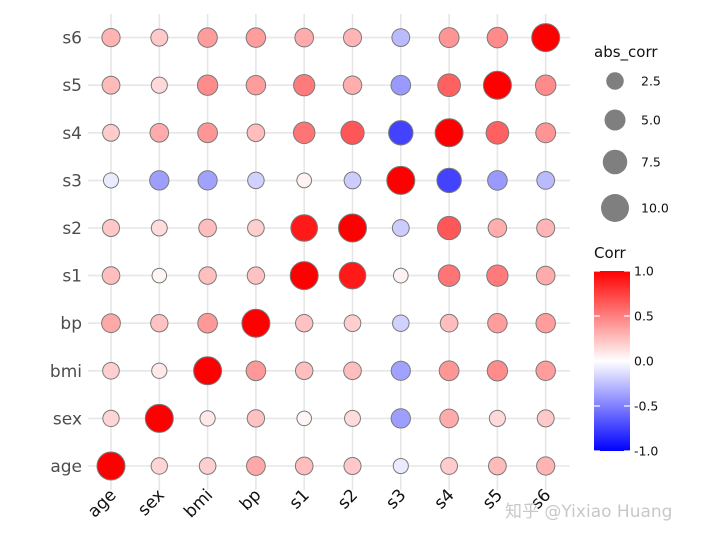 This screenshot has width=720, height=541. Describe the element at coordinates (655, 208) in the screenshot. I see `size-legend-label-3: 10.0` at that location.